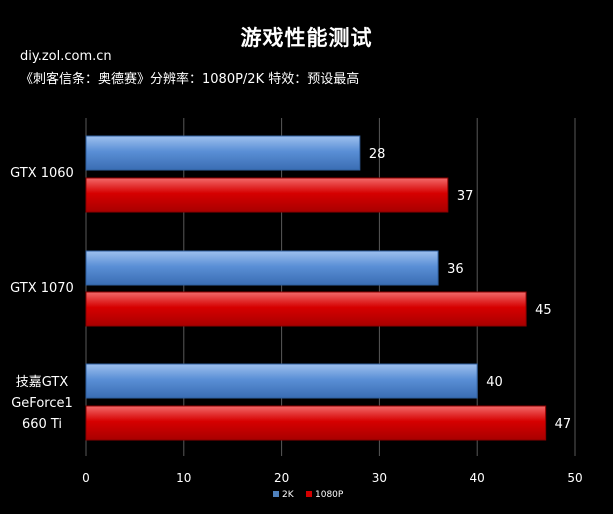 This screenshot has width=613, height=514. Describe the element at coordinates (276, 494) in the screenshot. I see `legend-swatch-2k` at that location.